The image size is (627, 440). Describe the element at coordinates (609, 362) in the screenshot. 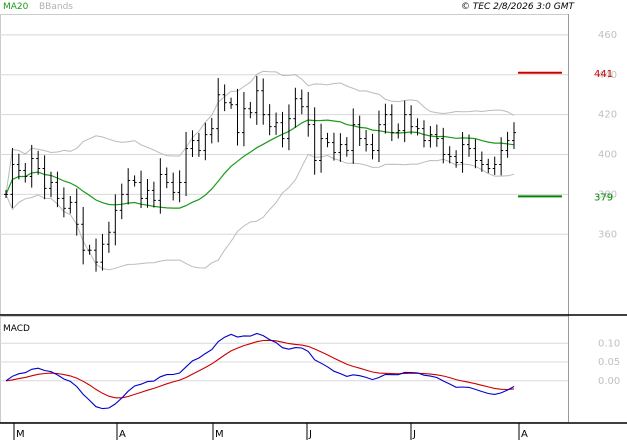

I see `macd-tick-label: 0.05` at that location.